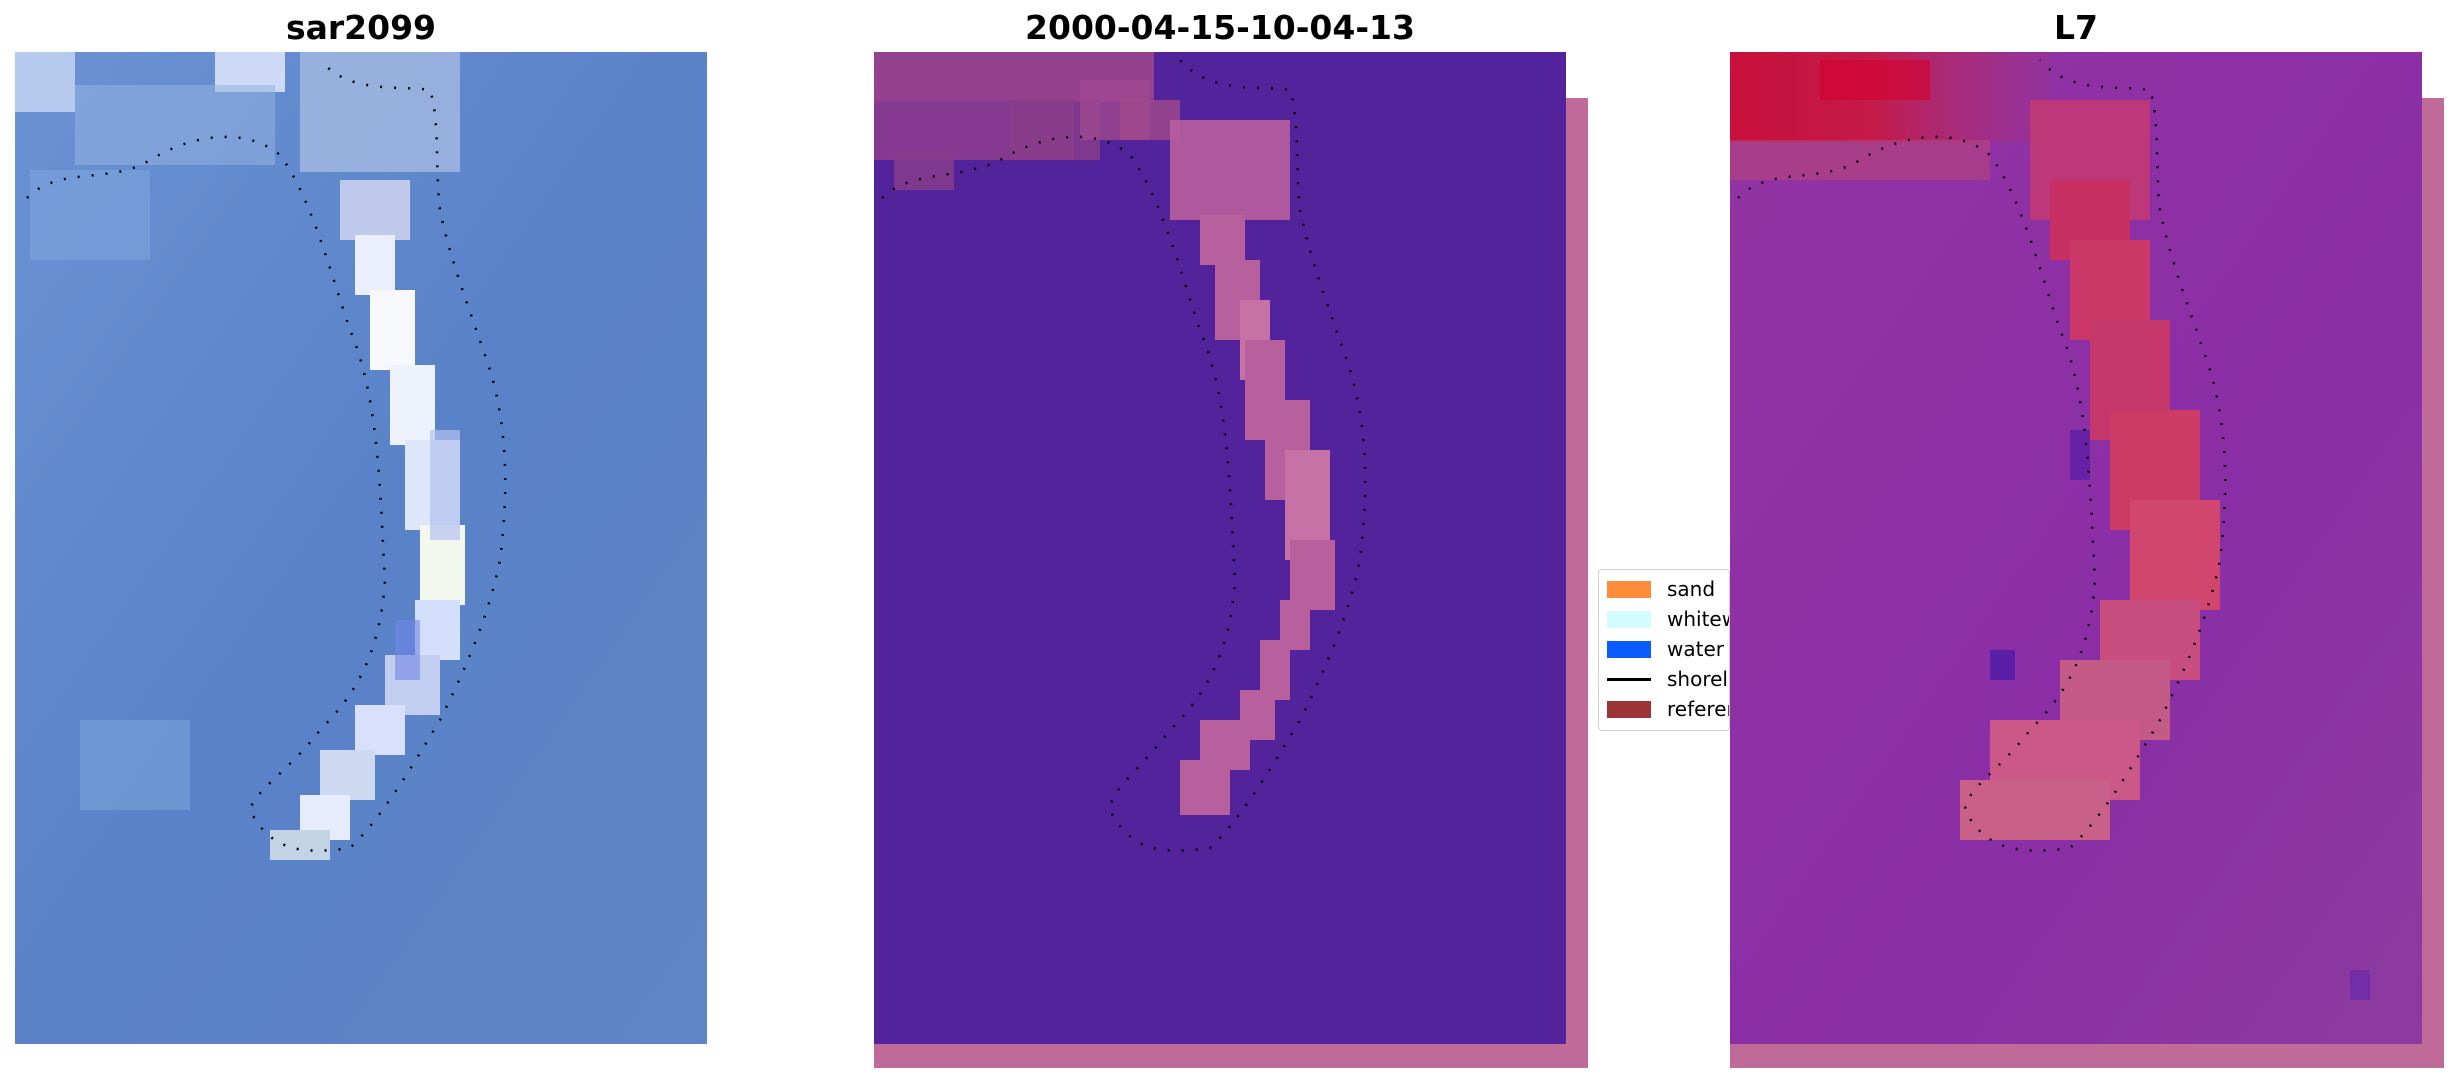 This screenshot has height=1082, width=2460. I want to click on legend-item-reference: reference, so click(1668, 709).